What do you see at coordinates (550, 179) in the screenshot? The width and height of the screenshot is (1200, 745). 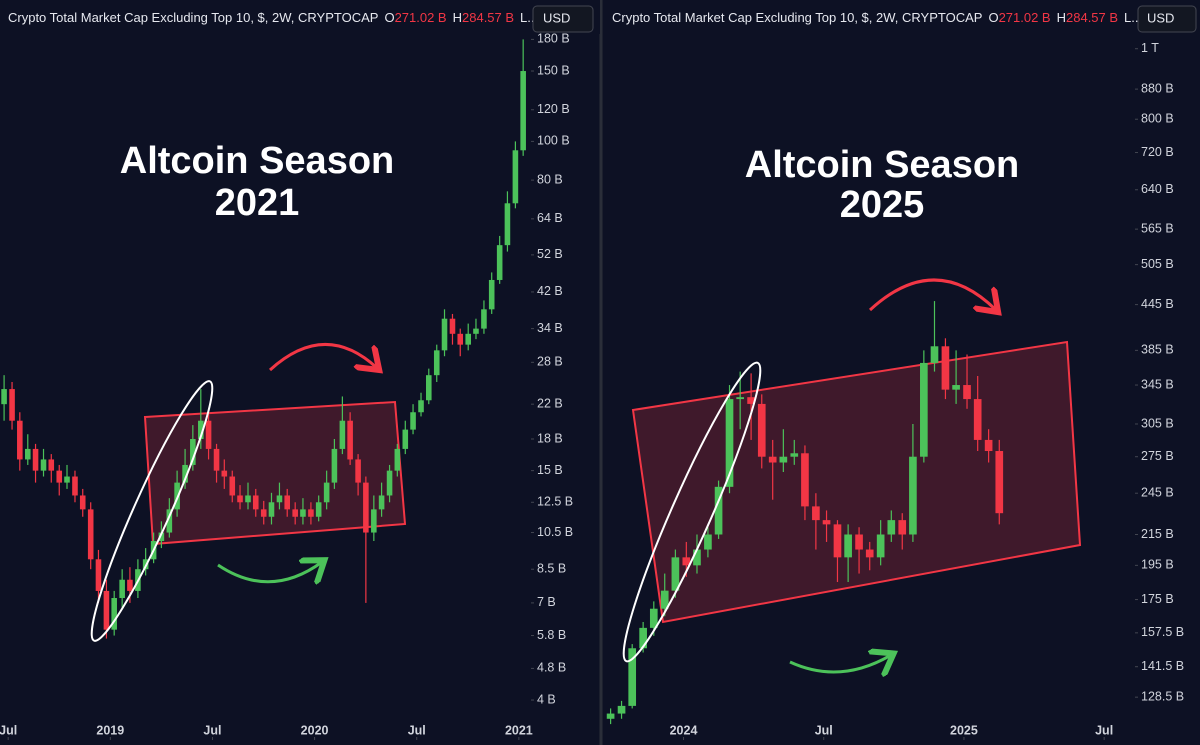 I see `y-tick-label: 80 B` at bounding box center [550, 179].